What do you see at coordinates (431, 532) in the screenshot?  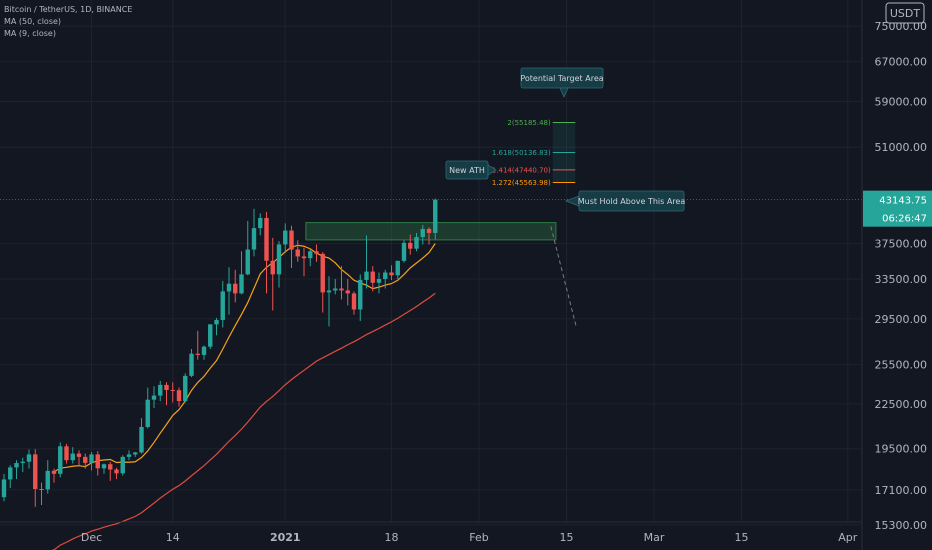 I see `time-axis: Dec 14 2021 18 Feb 15 Mar 15 Apr` at bounding box center [431, 532].